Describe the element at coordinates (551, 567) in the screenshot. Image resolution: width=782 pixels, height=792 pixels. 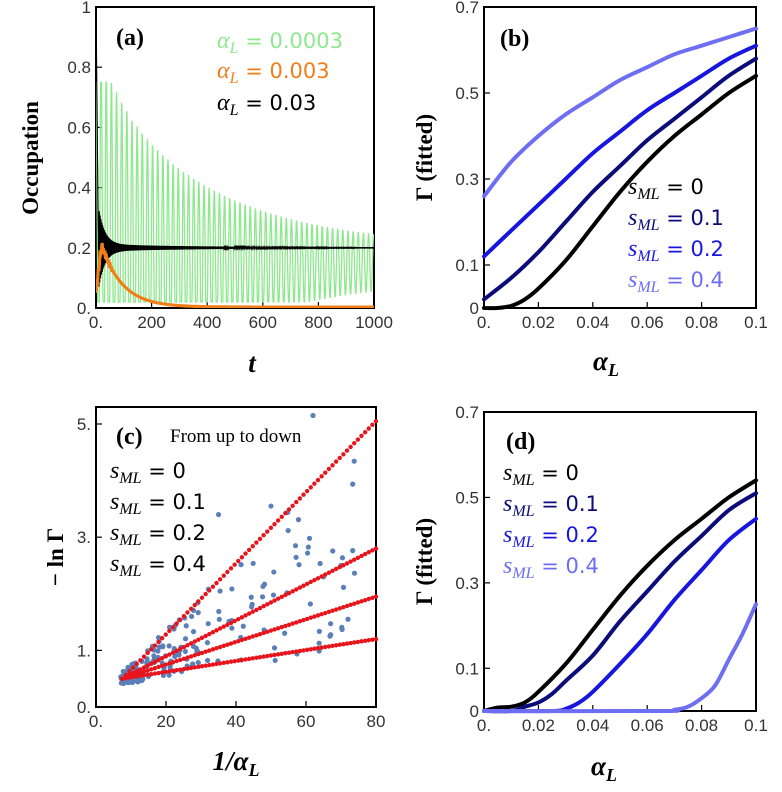
I see `legend-entry: sML = 0.4` at that location.